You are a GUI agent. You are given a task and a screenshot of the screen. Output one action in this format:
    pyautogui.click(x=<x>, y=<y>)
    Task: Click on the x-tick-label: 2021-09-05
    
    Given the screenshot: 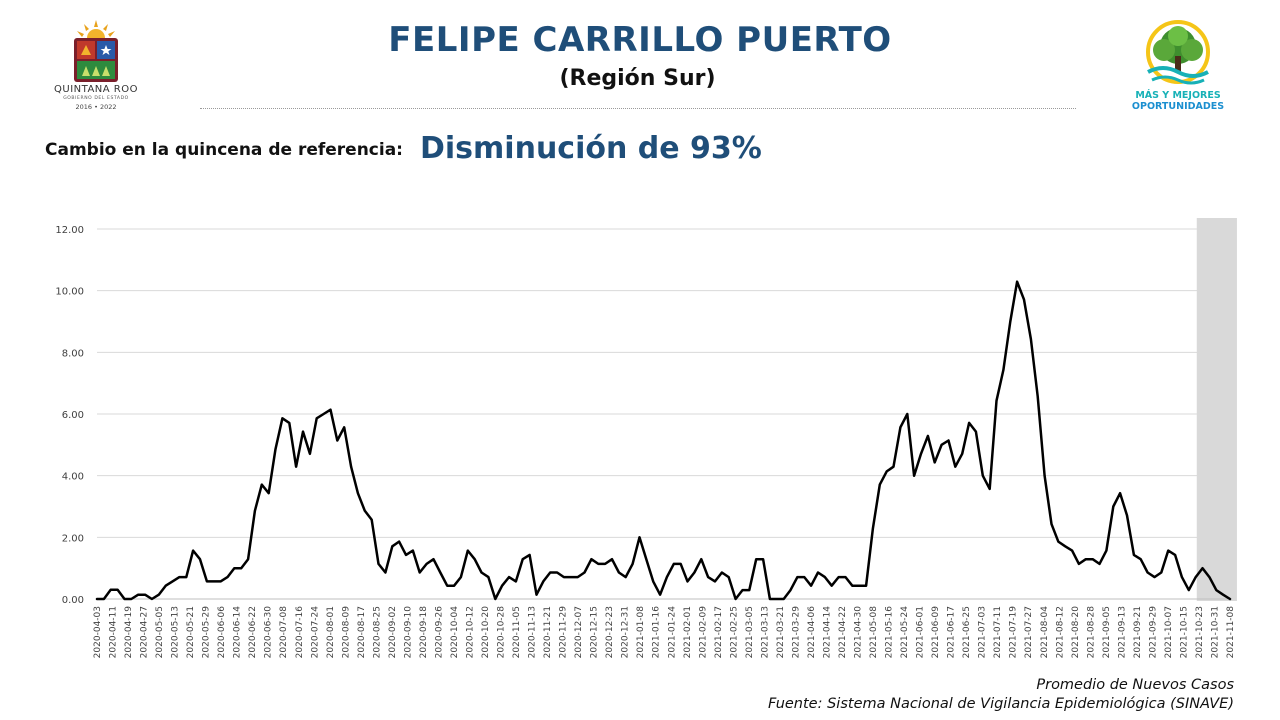 What is the action you would take?
    pyautogui.click(x=1107, y=632)
    